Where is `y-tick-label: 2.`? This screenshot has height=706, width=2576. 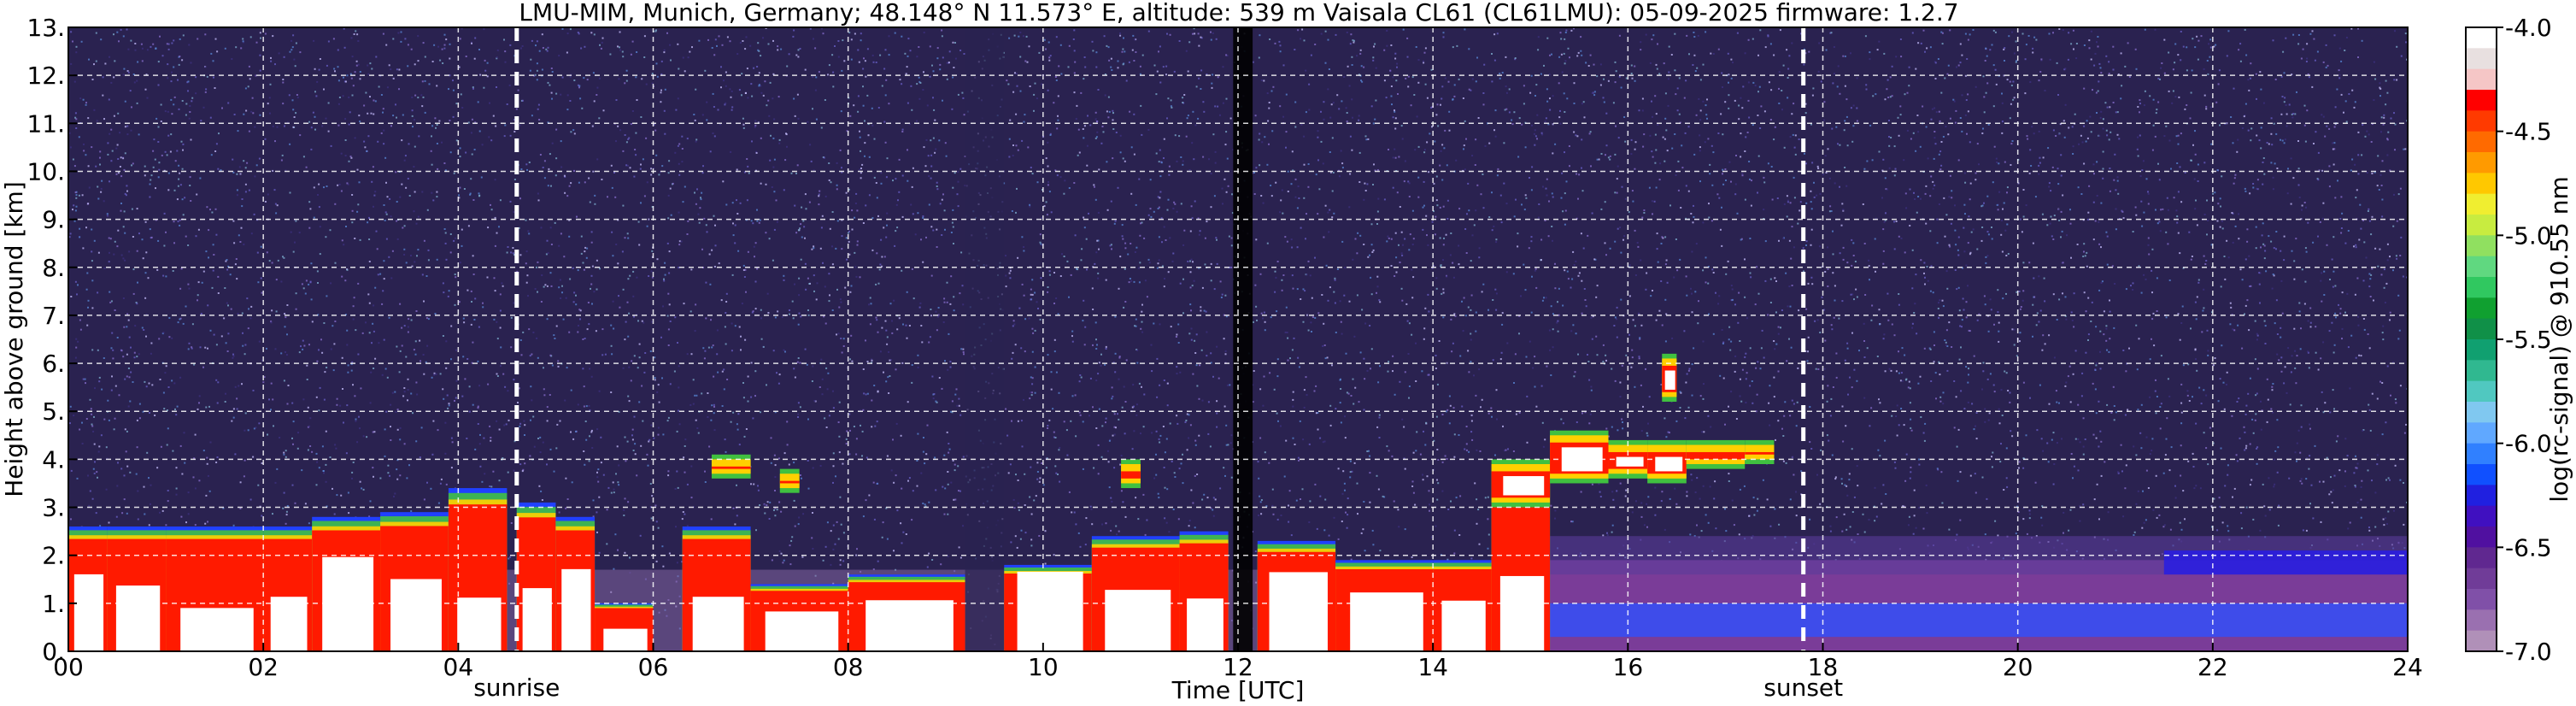 y-tick-label: 2. is located at coordinates (53, 556).